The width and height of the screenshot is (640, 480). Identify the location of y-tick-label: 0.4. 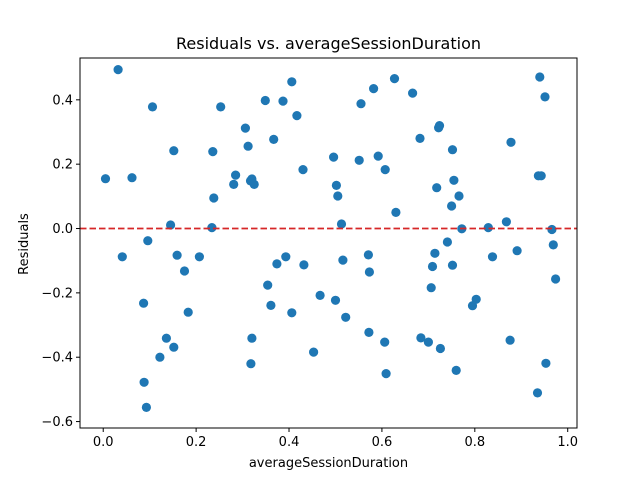
(62, 100).